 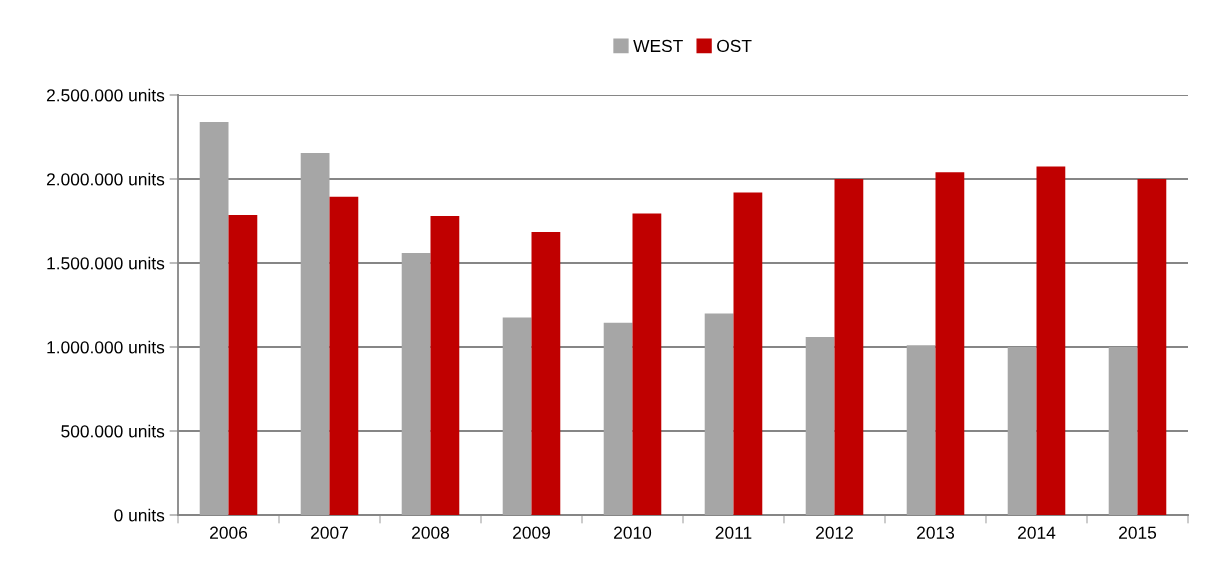 I want to click on x-tick-label: 2015, so click(x=1138, y=532).